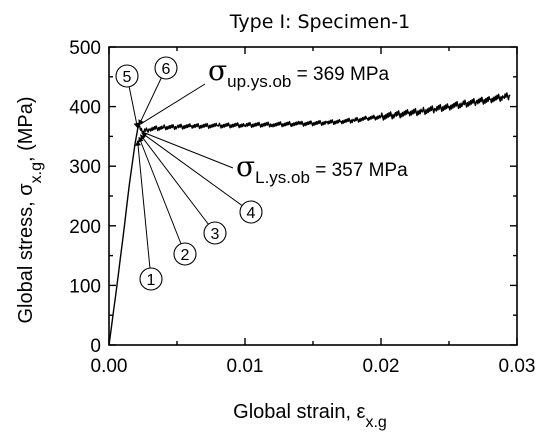 The image size is (550, 435). What do you see at coordinates (381, 366) in the screenshot?
I see `x-tick-label: 0.02` at bounding box center [381, 366].